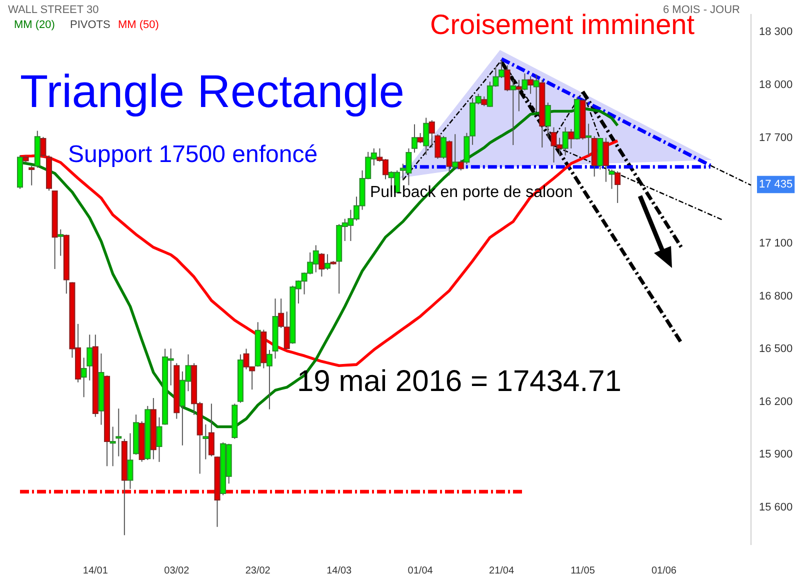 The width and height of the screenshot is (800, 580). Describe the element at coordinates (177, 570) in the screenshot. I see `x-tick-label: 03/02` at that location.